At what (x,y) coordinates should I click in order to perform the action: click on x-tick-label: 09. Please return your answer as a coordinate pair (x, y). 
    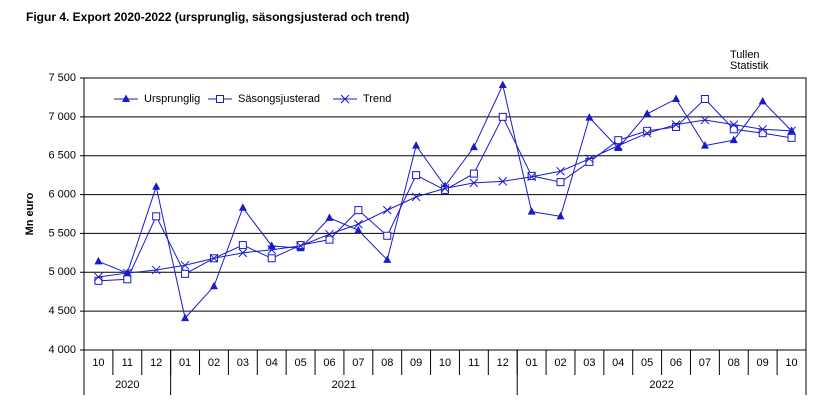
    Looking at the image, I should click on (763, 363).